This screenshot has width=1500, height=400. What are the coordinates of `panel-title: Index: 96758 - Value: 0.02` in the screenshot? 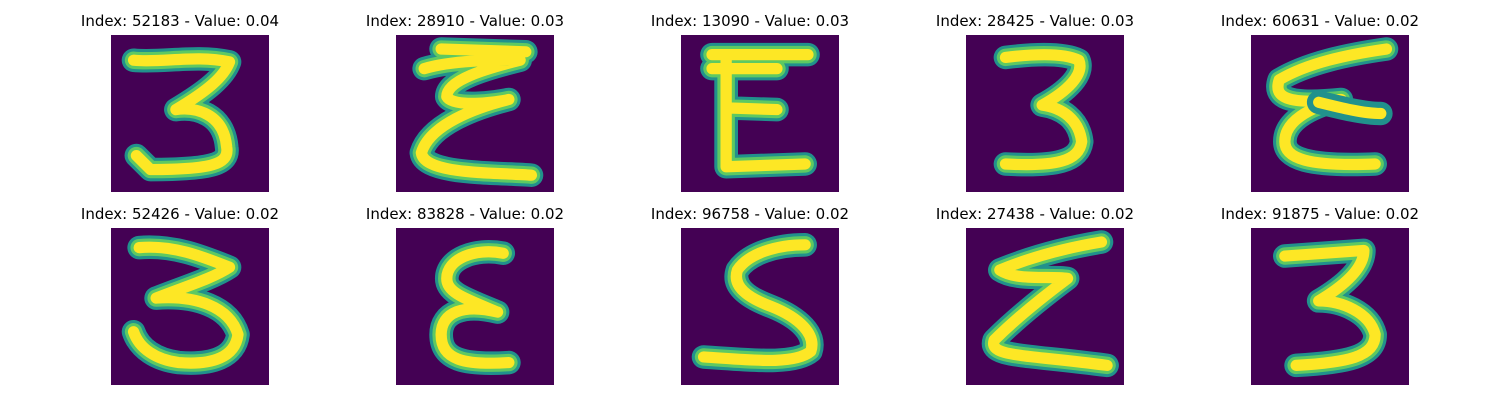 It's located at (750, 214).